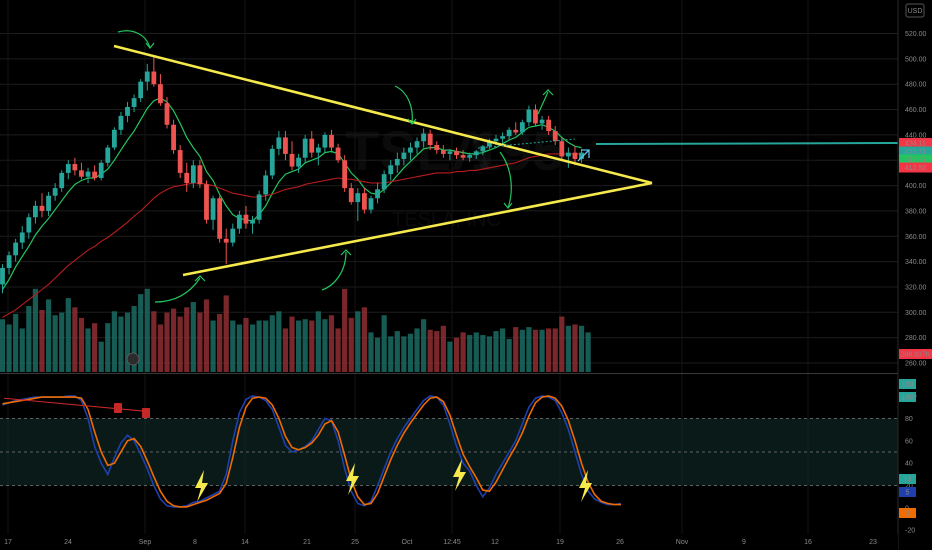 The image size is (932, 550). Describe the element at coordinates (916, 85) in the screenshot. I see `price-tick-label: 480.00` at that location.